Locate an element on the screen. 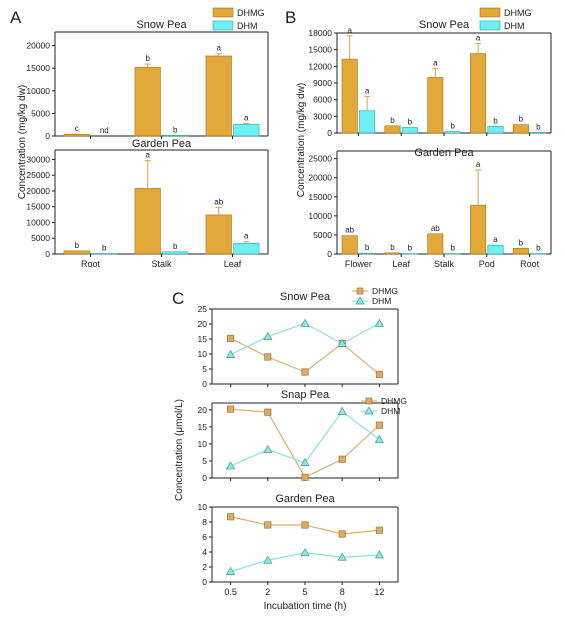 This screenshot has height=624, width=565. x-tick-label: Stalk is located at coordinates (161, 264).